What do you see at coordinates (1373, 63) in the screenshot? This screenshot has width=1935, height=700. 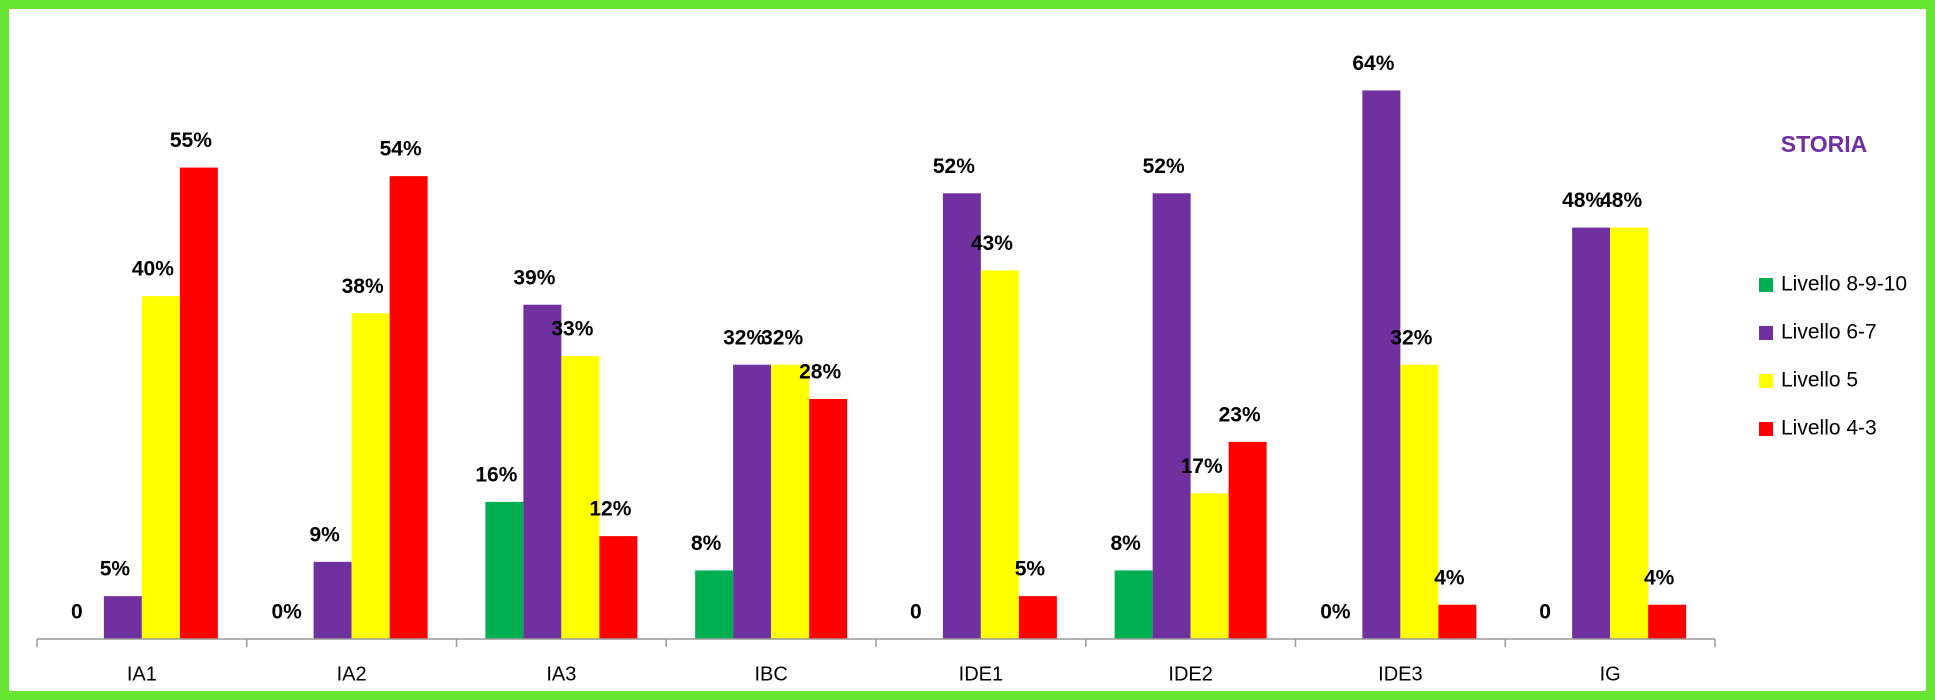 I see `data-label: 64%` at bounding box center [1373, 63].